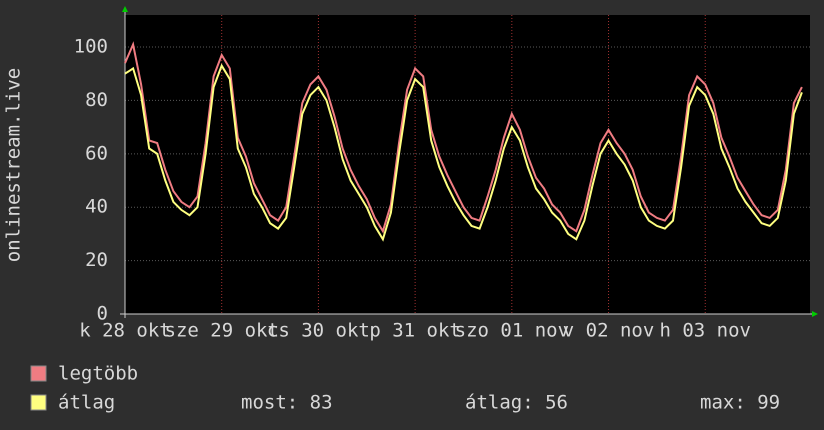 The image size is (824, 430). Describe the element at coordinates (512, 331) in the screenshot. I see `x-tick-label: szo 01 nov` at that location.